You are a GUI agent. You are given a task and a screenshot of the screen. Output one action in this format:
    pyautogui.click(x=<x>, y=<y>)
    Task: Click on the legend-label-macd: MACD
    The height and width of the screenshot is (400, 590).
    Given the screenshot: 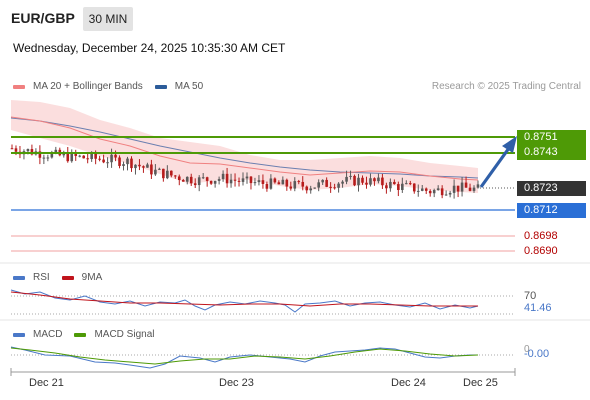 What is the action you would take?
    pyautogui.click(x=48, y=334)
    